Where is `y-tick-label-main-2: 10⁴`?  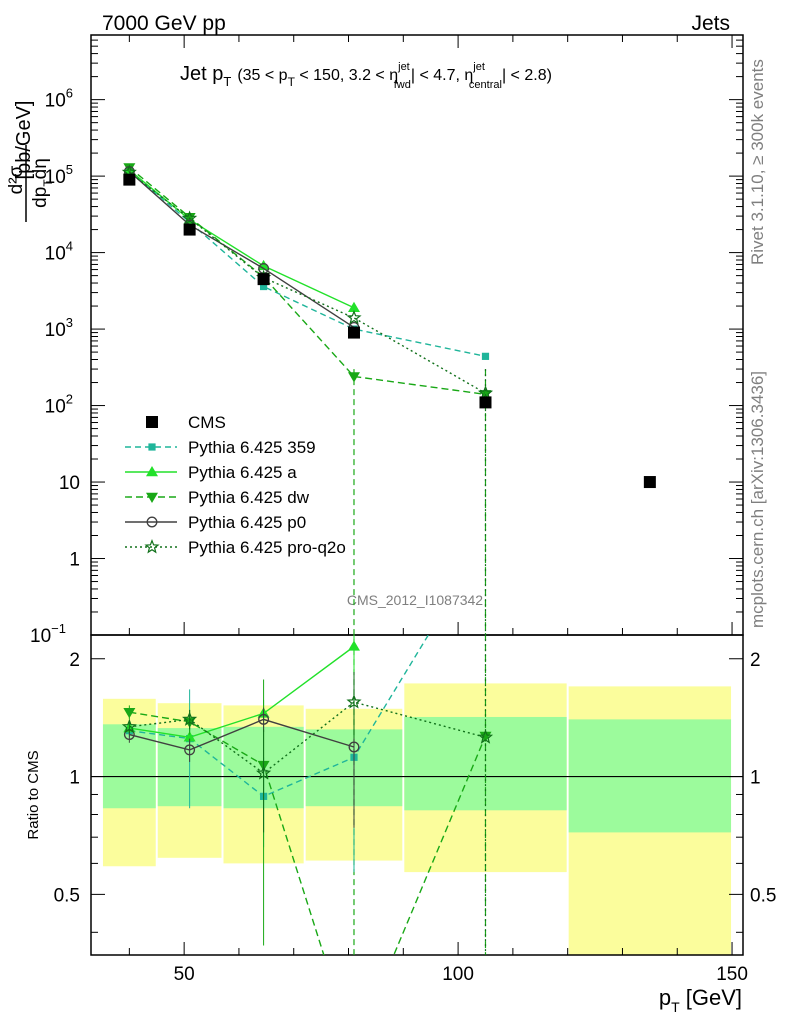
y-tick-label-main-2: 10⁴ is located at coordinates (59, 252).